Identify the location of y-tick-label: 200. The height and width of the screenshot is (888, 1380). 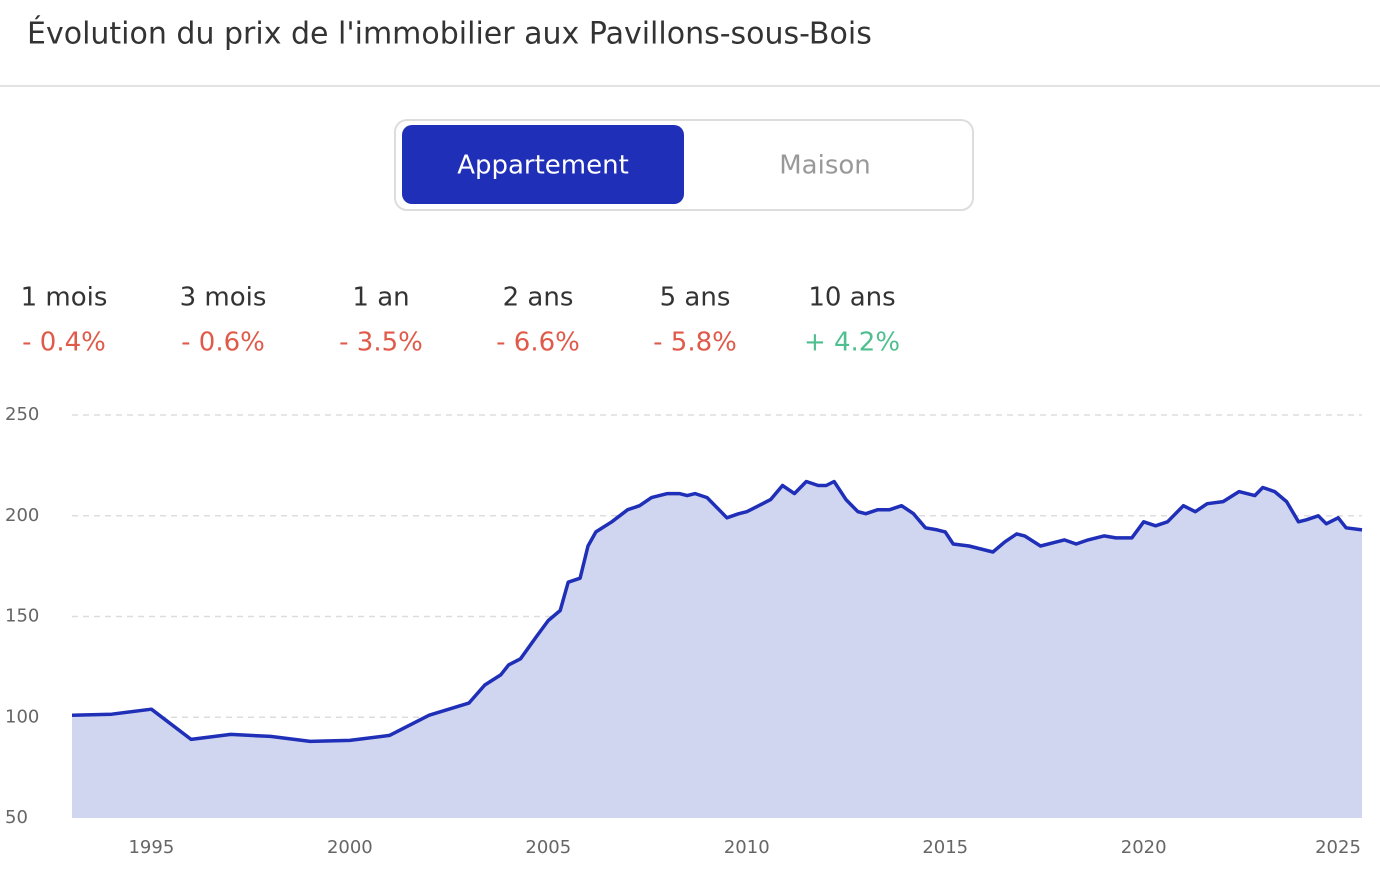
(22, 515).